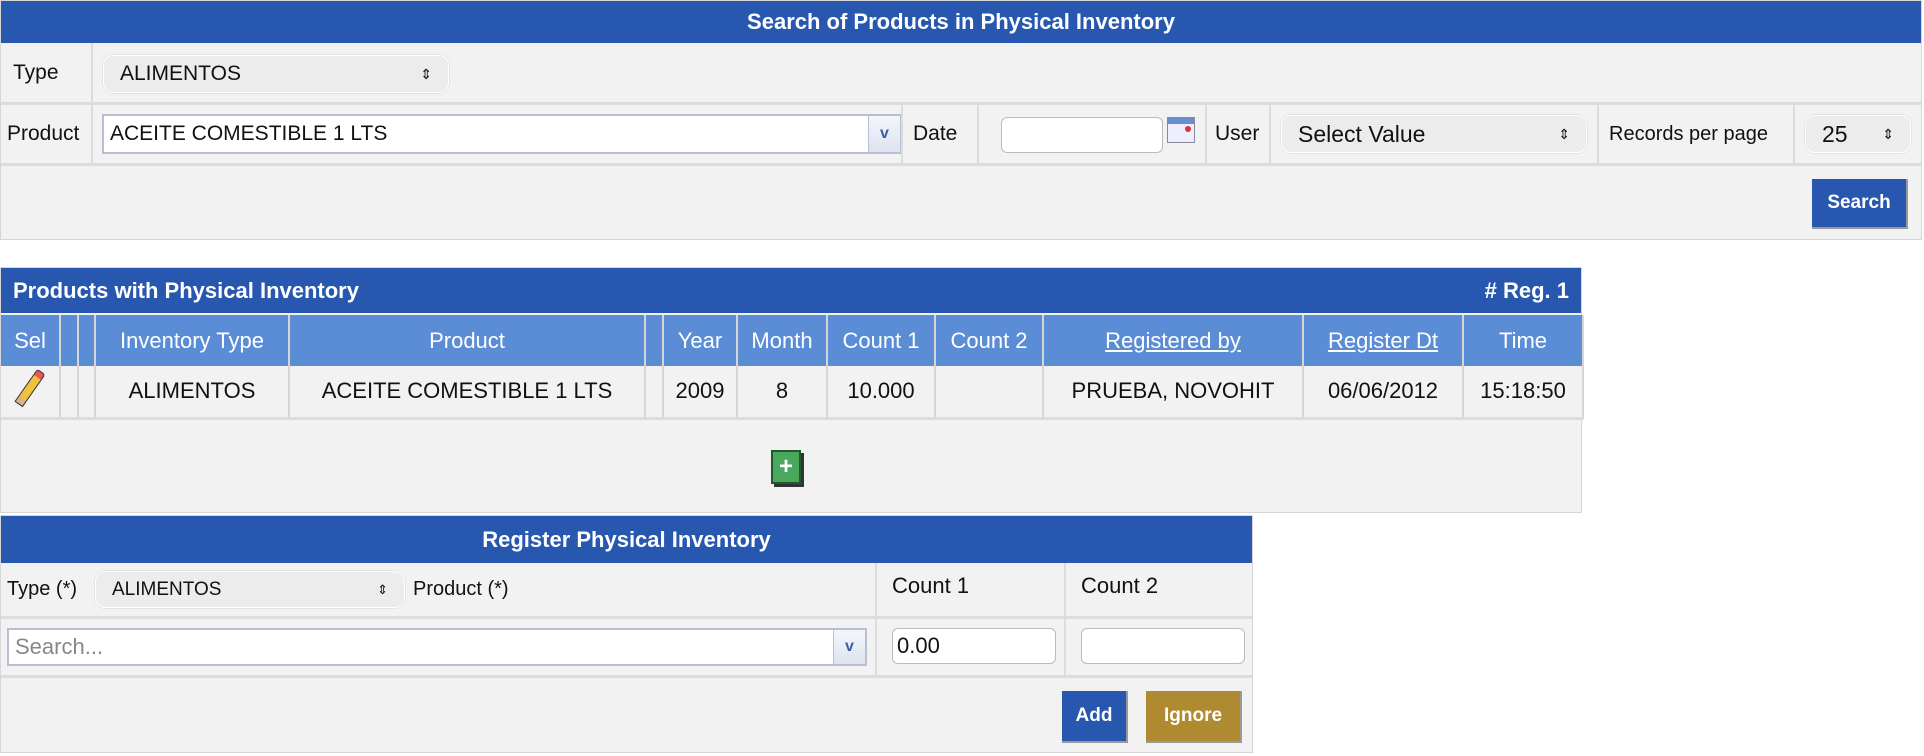 This screenshot has width=1924, height=756. I want to click on cell-type: ALIMENTOS, so click(192, 393).